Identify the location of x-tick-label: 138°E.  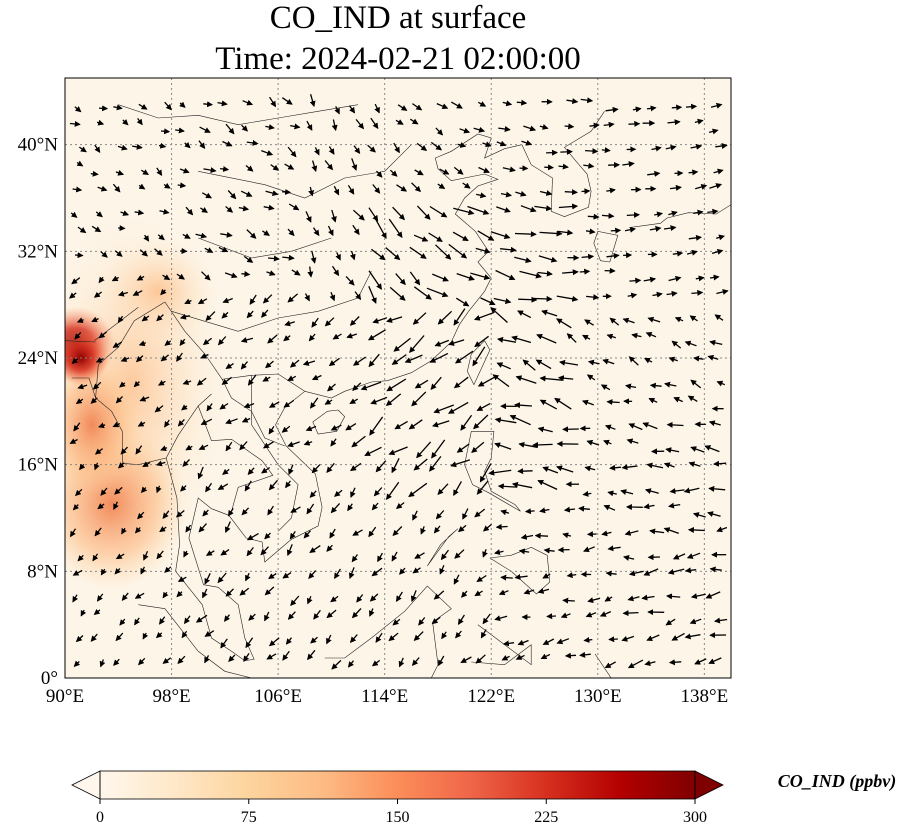
(705, 696).